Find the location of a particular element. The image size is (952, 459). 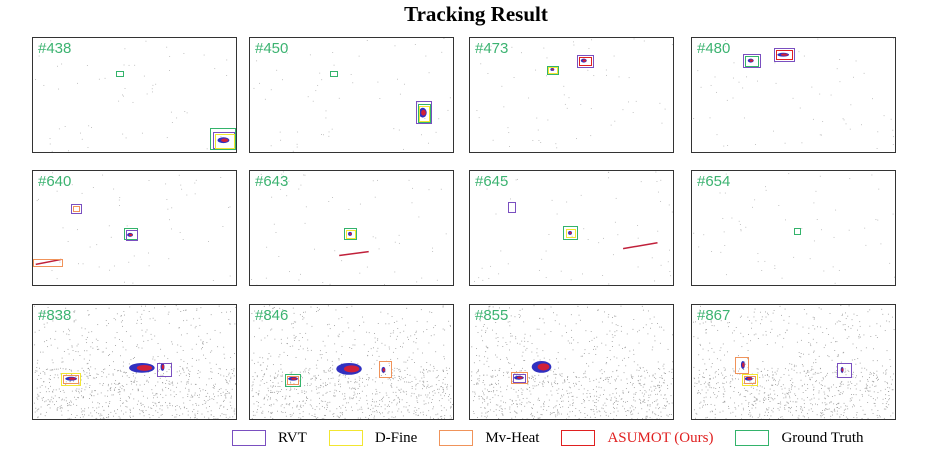

tracking-panel: #867 is located at coordinates (793, 362).